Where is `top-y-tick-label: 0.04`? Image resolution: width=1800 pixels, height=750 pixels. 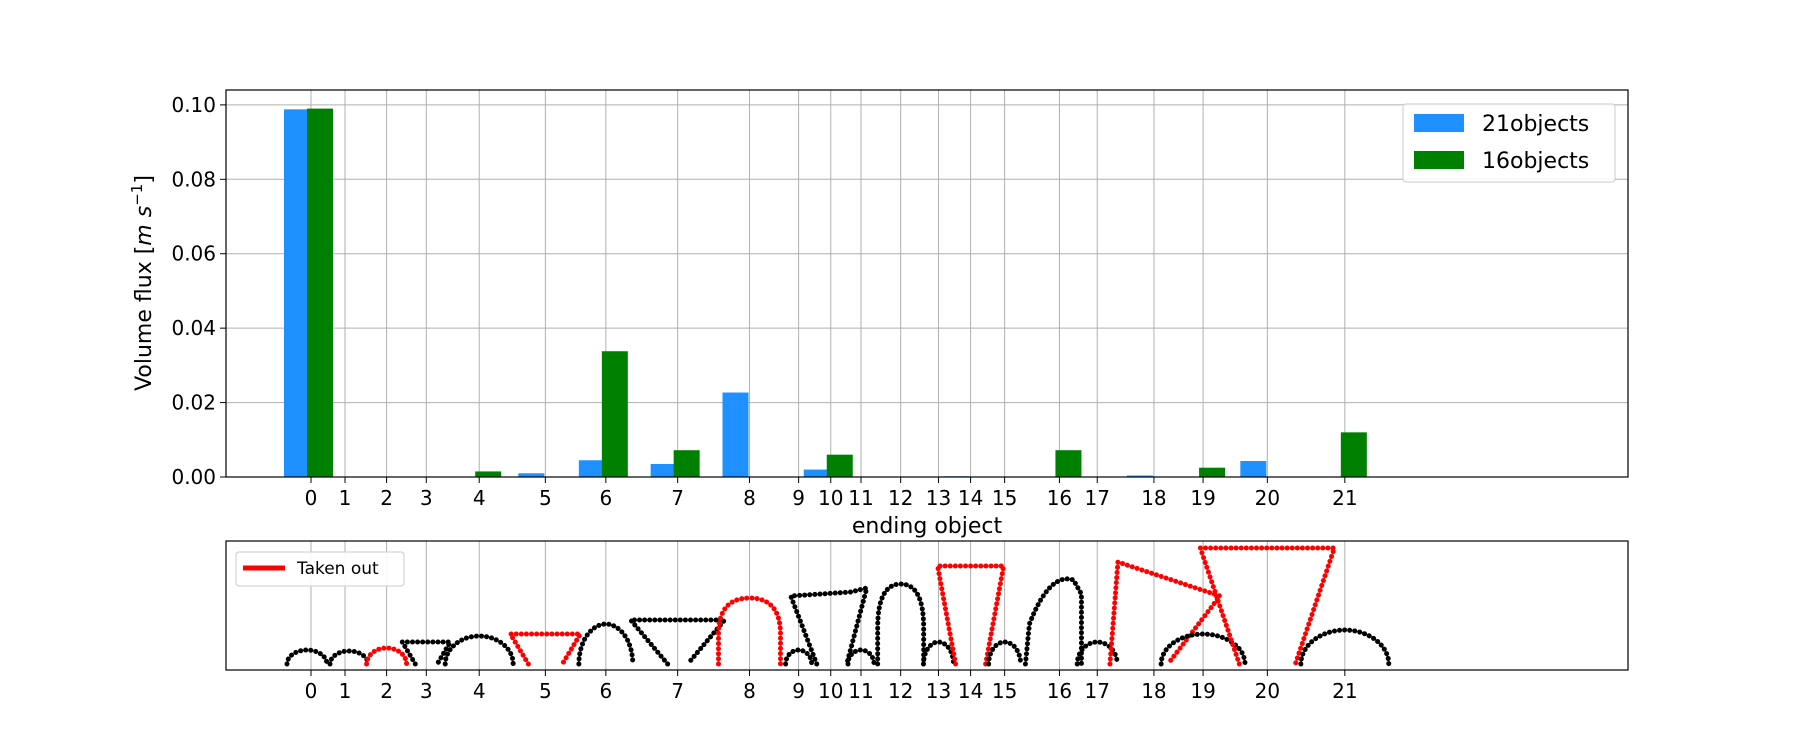 top-y-tick-label: 0.04 is located at coordinates (193, 328).